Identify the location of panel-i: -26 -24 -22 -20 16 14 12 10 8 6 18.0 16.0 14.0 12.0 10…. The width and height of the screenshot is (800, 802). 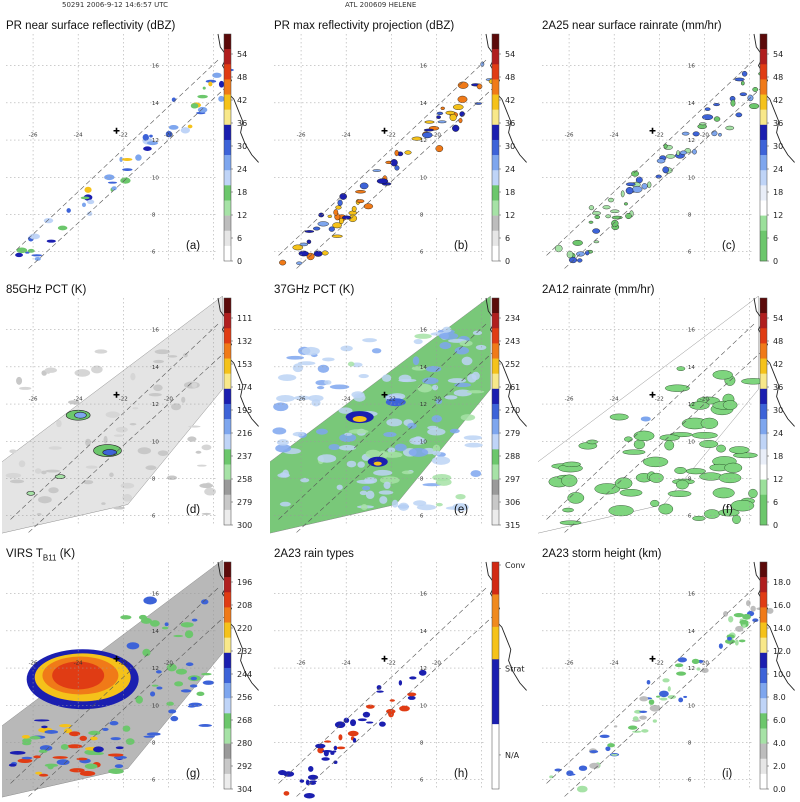
(669, 672).